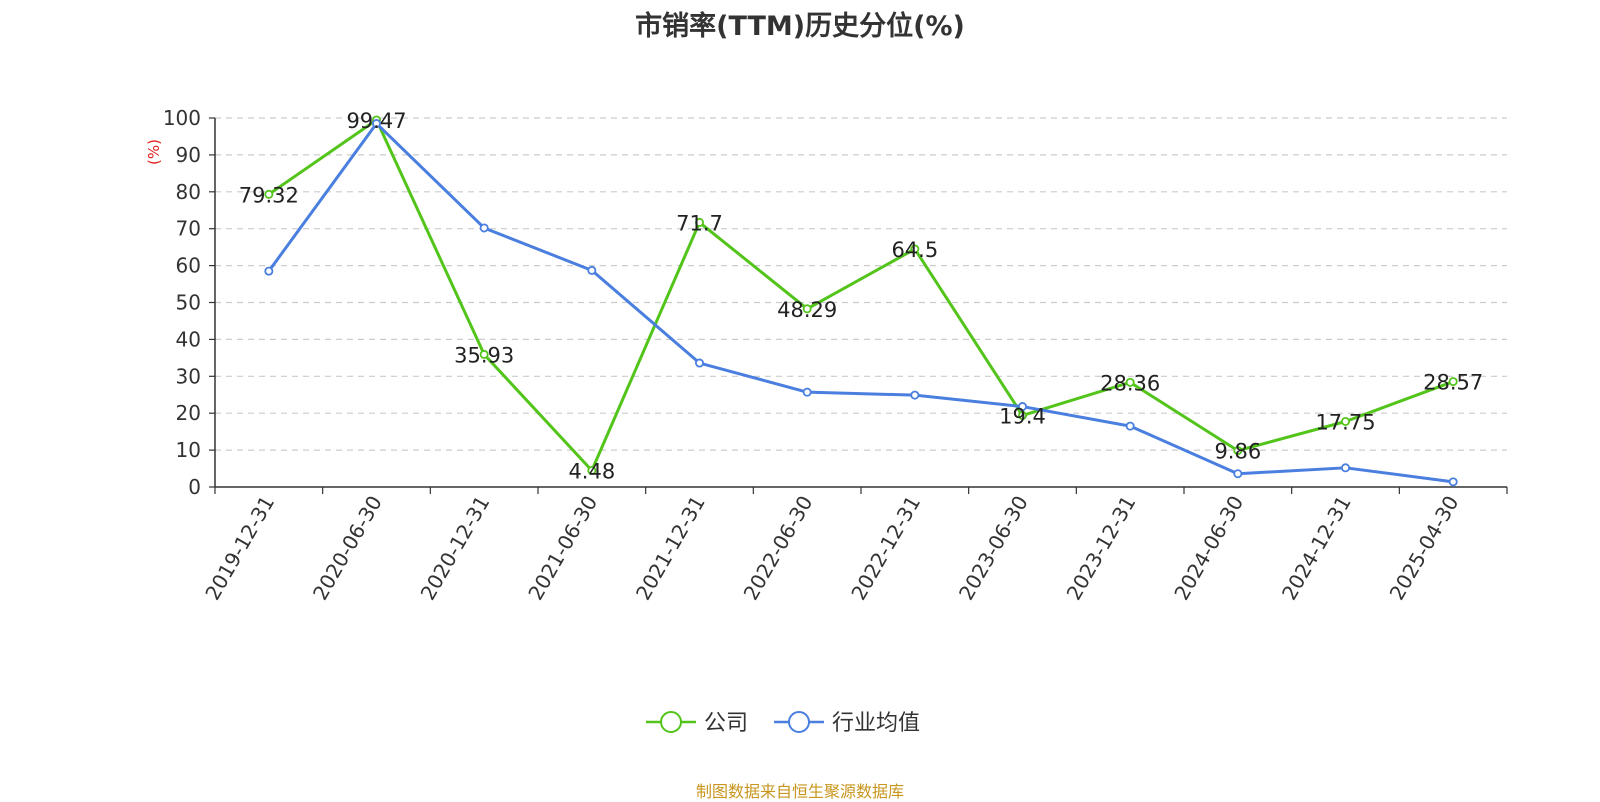  I want to click on data-label: 4.48, so click(591, 471).